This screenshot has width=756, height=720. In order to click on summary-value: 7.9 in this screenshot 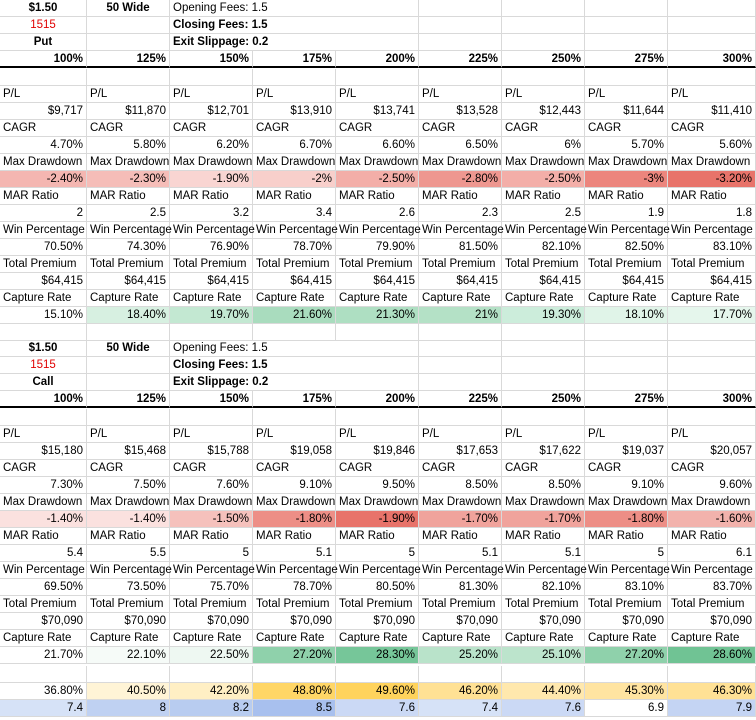, I will do `click(712, 708)`.